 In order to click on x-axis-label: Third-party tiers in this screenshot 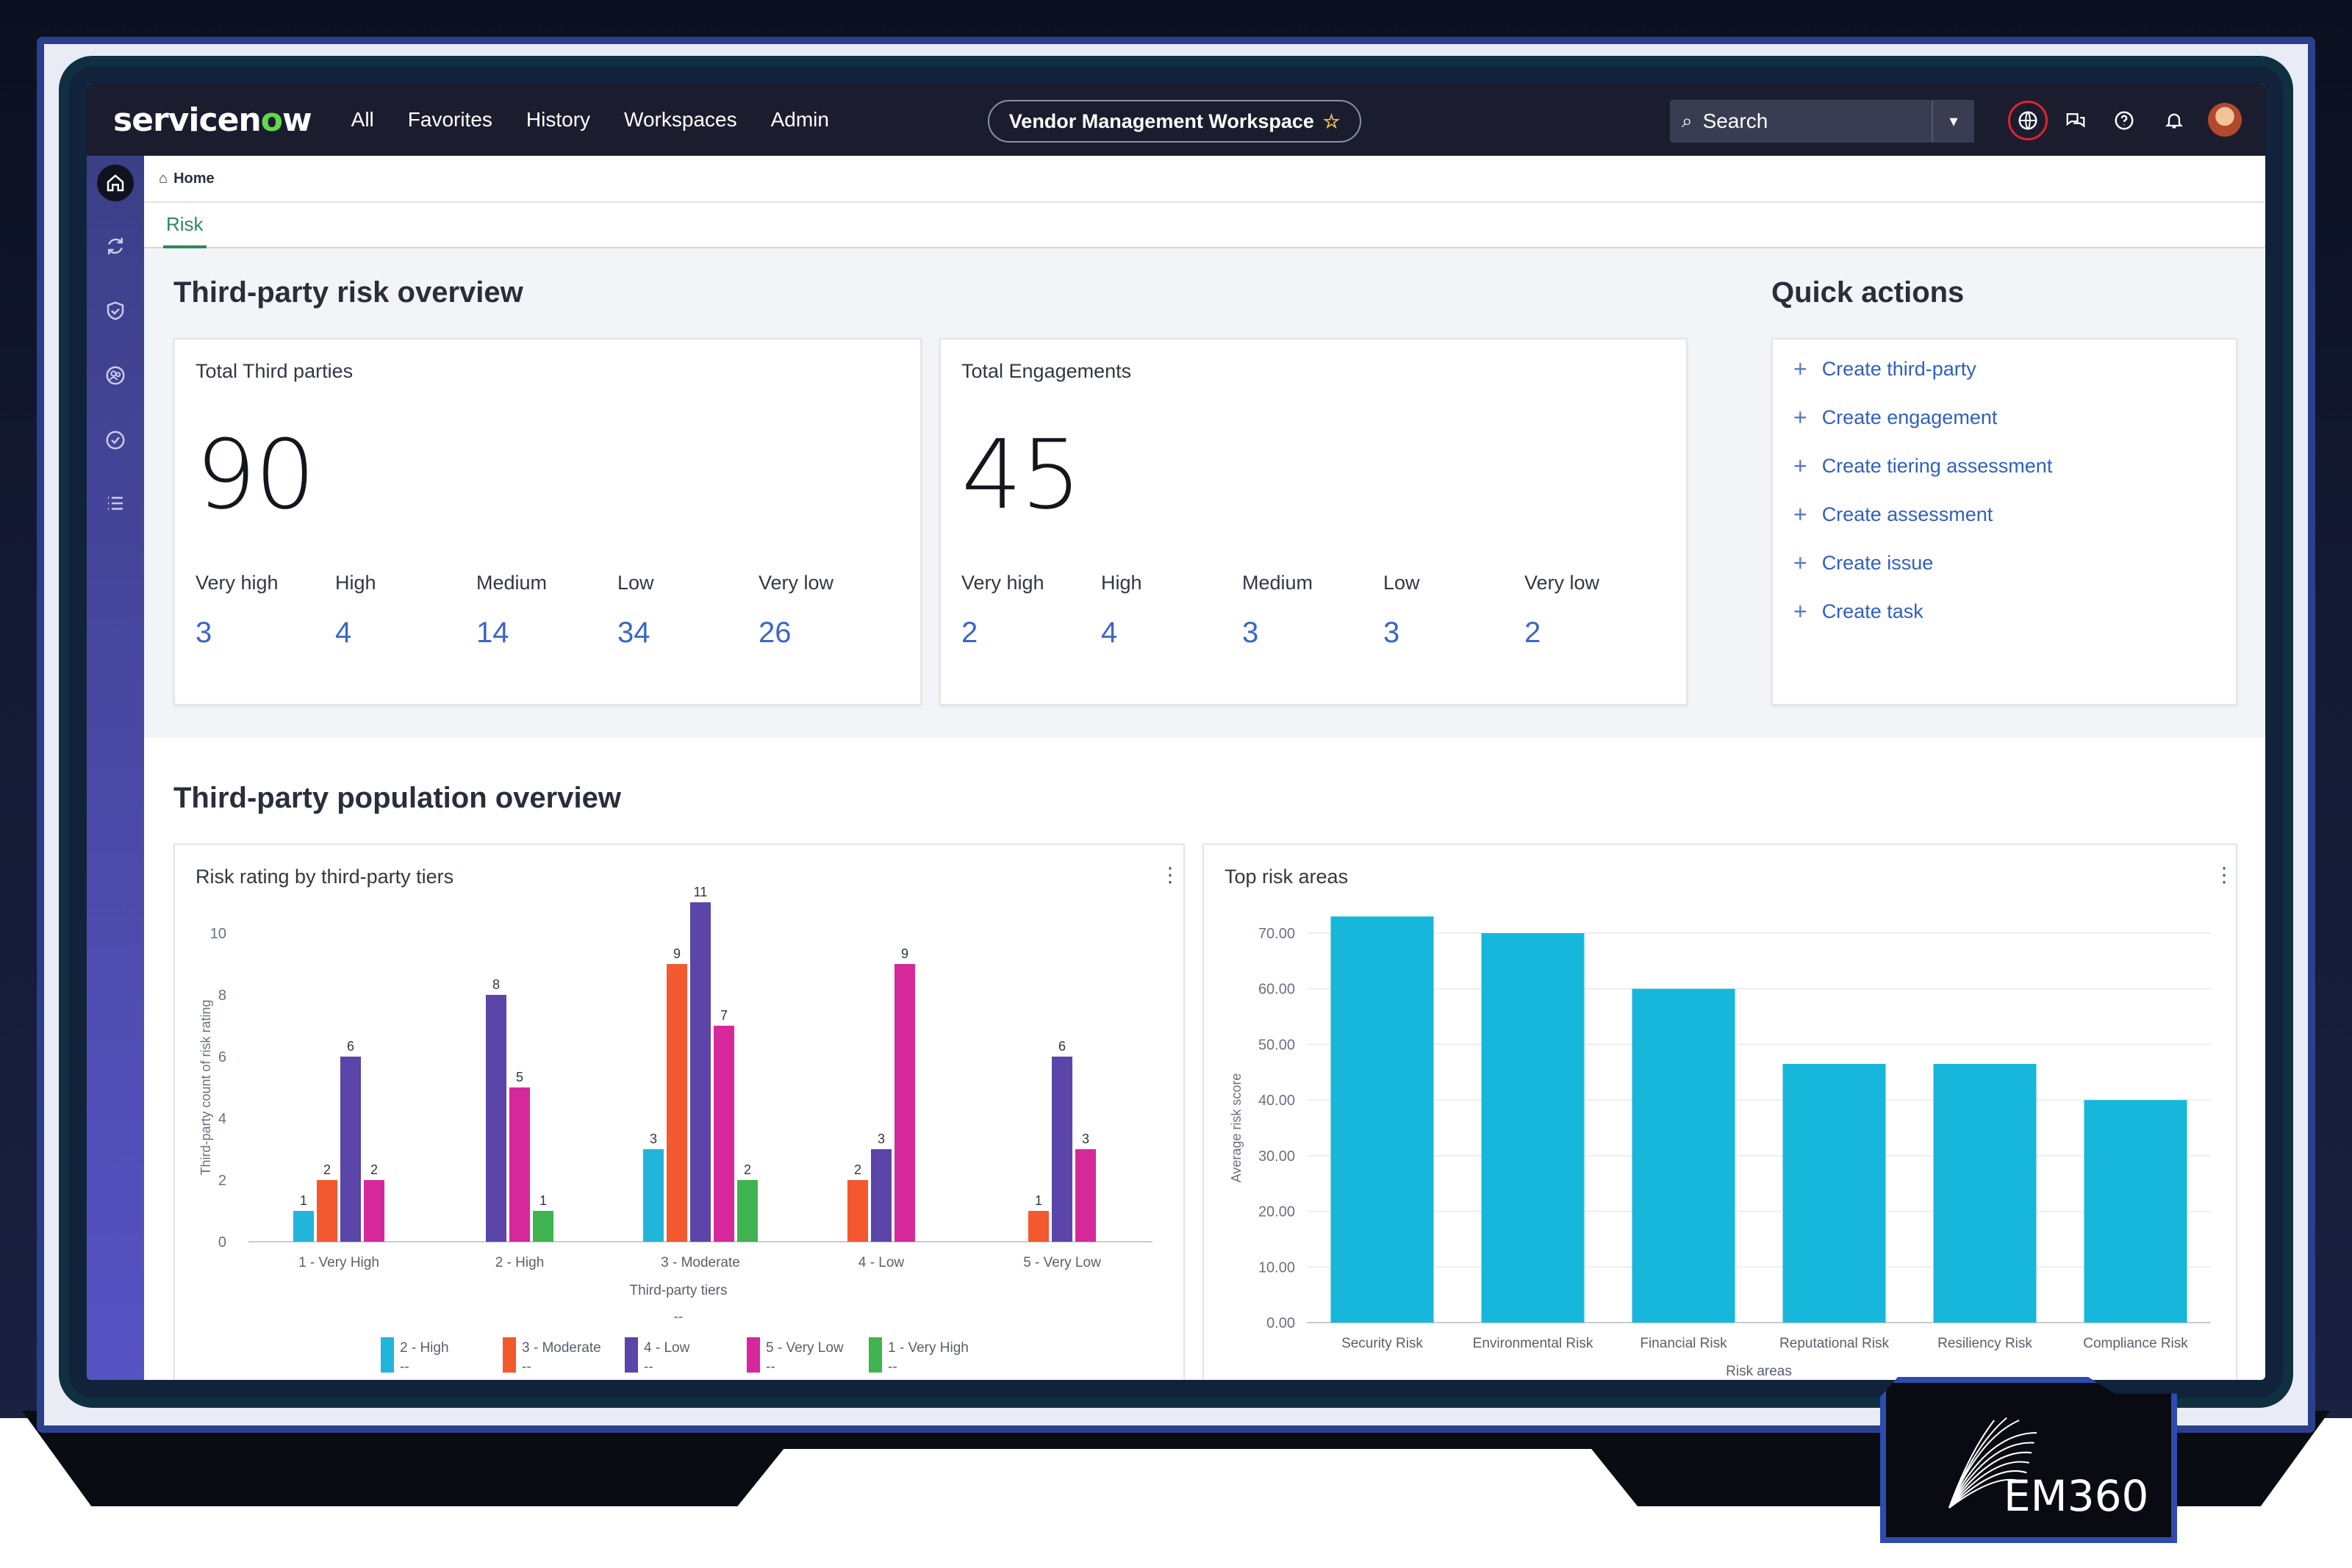, I will do `click(678, 1290)`.